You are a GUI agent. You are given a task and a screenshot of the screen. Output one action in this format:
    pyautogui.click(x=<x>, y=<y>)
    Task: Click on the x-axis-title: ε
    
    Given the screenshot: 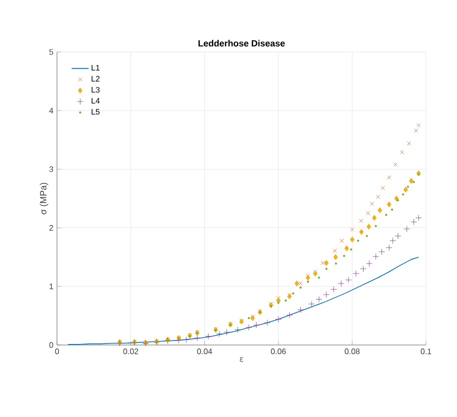 What is the action you would take?
    pyautogui.click(x=242, y=359)
    